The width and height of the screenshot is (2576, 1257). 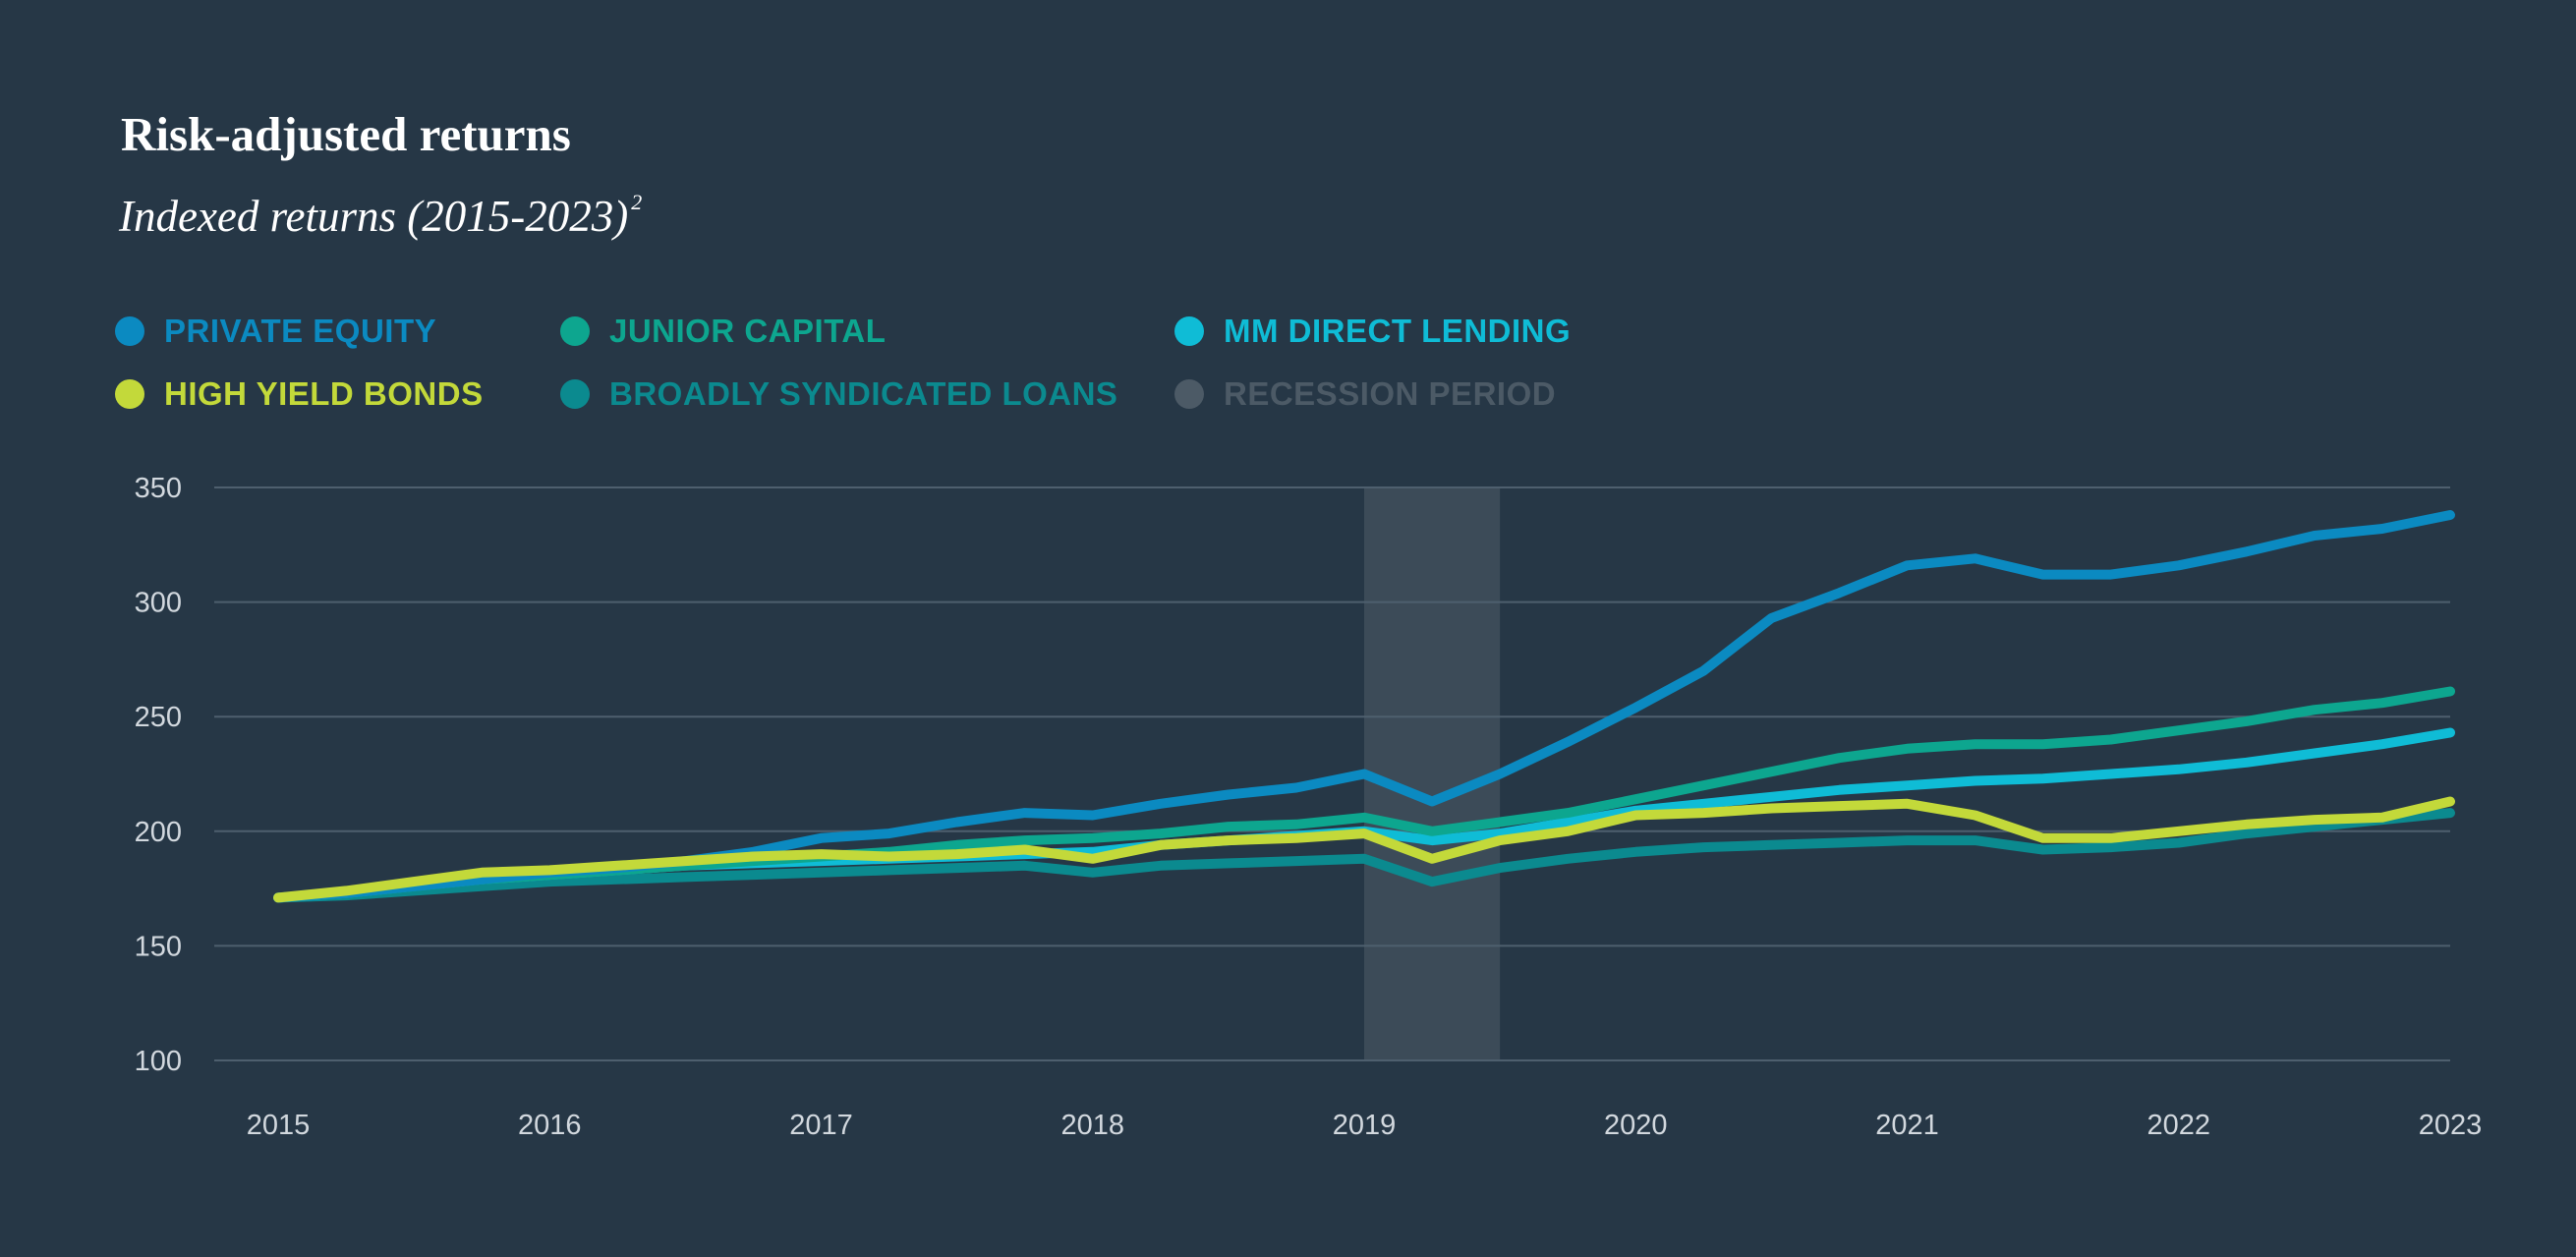 What do you see at coordinates (1092, 1125) in the screenshot?
I see `x-tick-label: 2018` at bounding box center [1092, 1125].